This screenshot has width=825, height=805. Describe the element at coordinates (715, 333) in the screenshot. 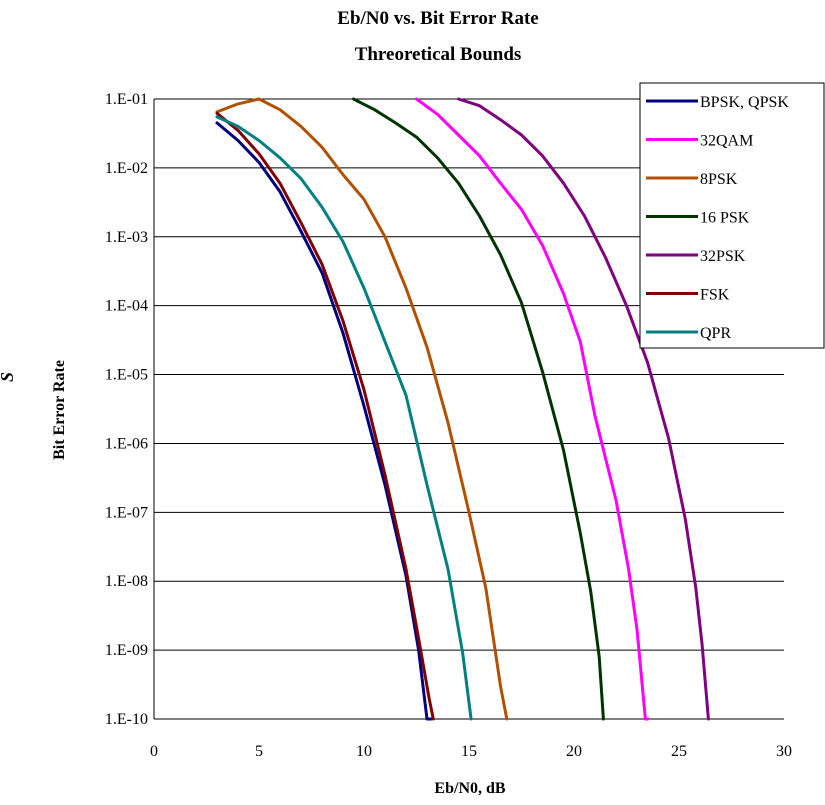

I see `legend-label-qpr: QPR` at that location.